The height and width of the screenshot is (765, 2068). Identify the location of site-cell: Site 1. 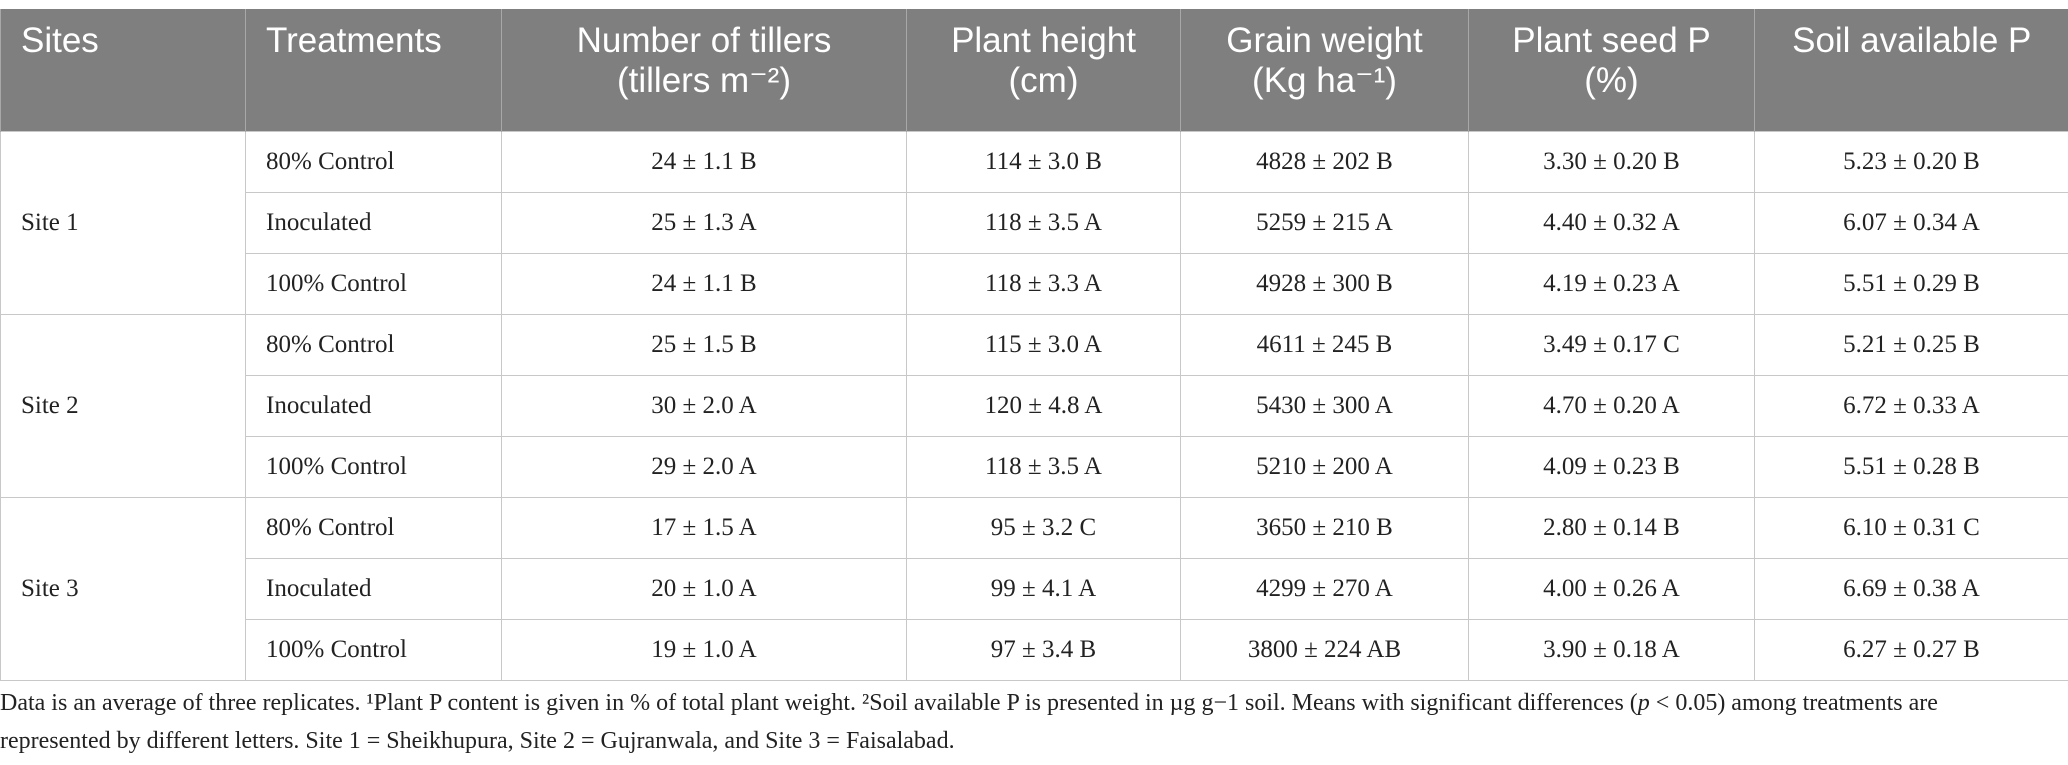
(123, 223).